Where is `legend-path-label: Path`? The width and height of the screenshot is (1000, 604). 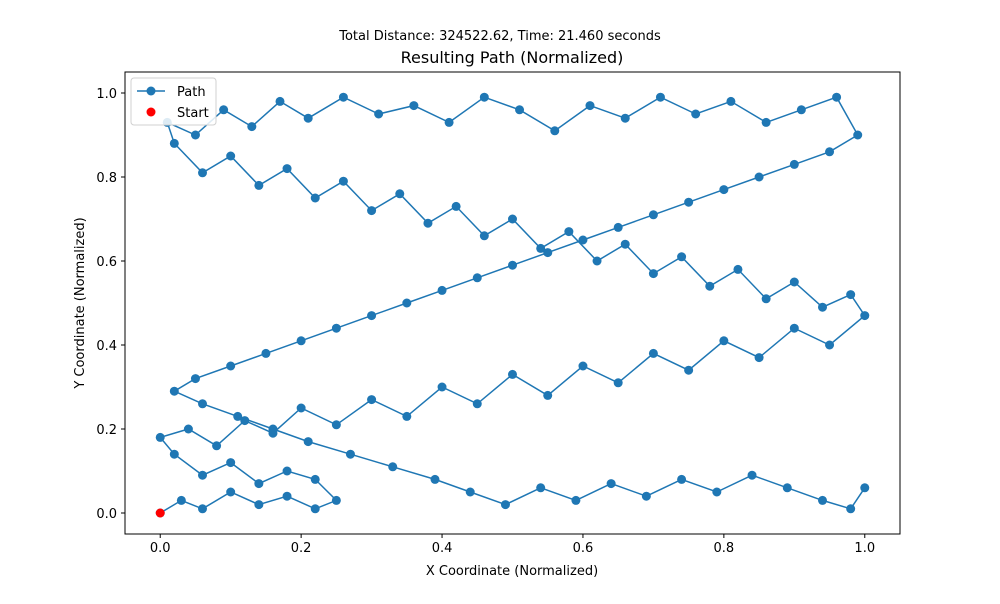 legend-path-label: Path is located at coordinates (191, 92).